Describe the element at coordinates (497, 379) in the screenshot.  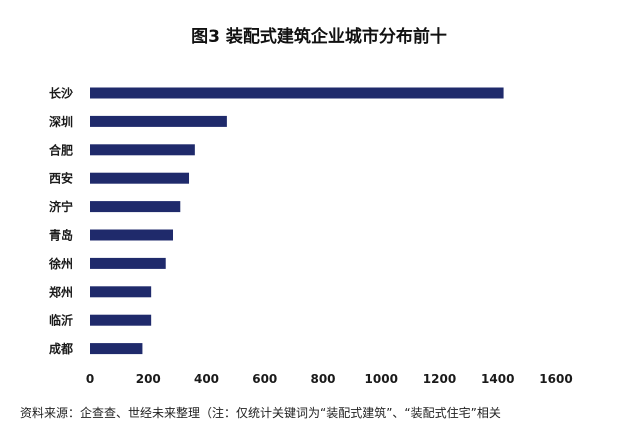
I see `x-tick-label: 1400` at that location.